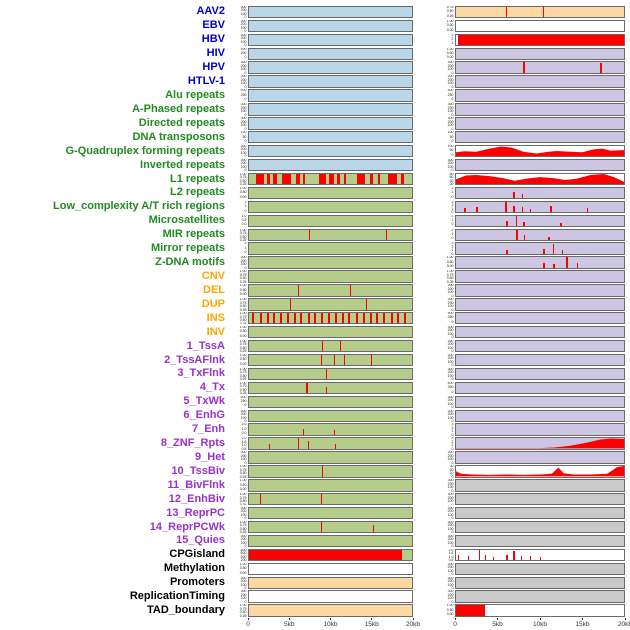 This screenshot has width=630, height=630. Describe the element at coordinates (446, 26) in the screenshot. I see `y-axis-ticks: 1.00 0.50 0.00` at that location.